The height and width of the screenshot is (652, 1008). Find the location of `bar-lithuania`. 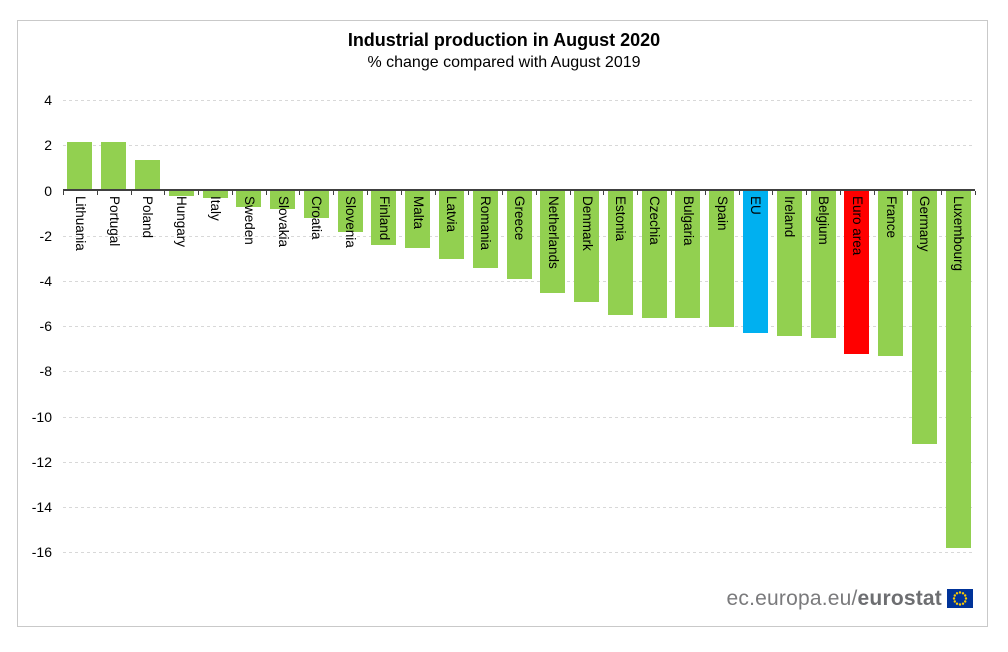

bar-lithuania is located at coordinates (80, 165).